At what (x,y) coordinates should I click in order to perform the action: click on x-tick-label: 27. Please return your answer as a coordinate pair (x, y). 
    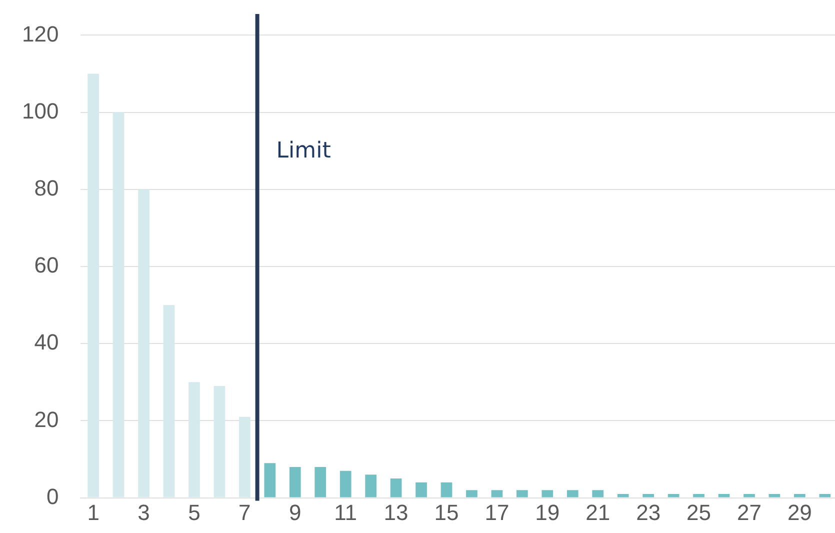
    Looking at the image, I should click on (749, 513).